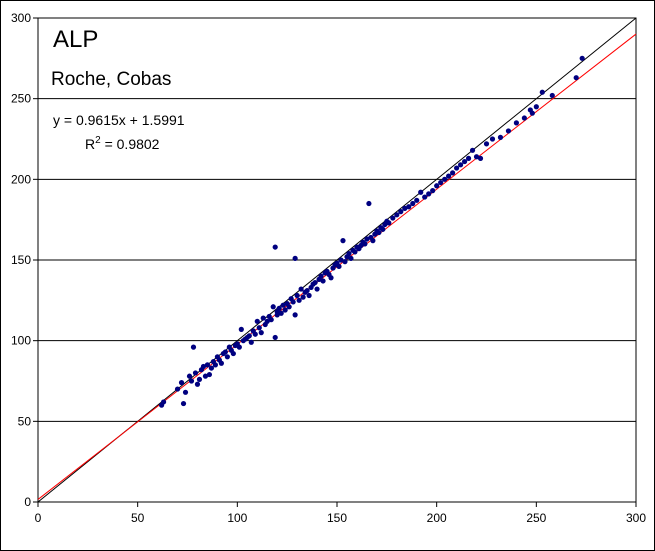 This screenshot has width=655, height=551. What do you see at coordinates (21, 179) in the screenshot?
I see `y-tick-label: 200` at bounding box center [21, 179].